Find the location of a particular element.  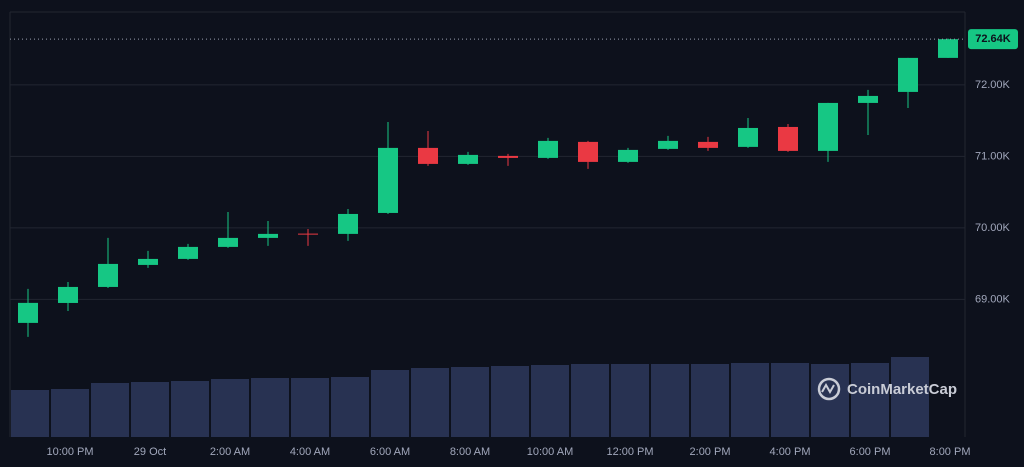

x-tick-label: 10:00 PM is located at coordinates (69, 452).